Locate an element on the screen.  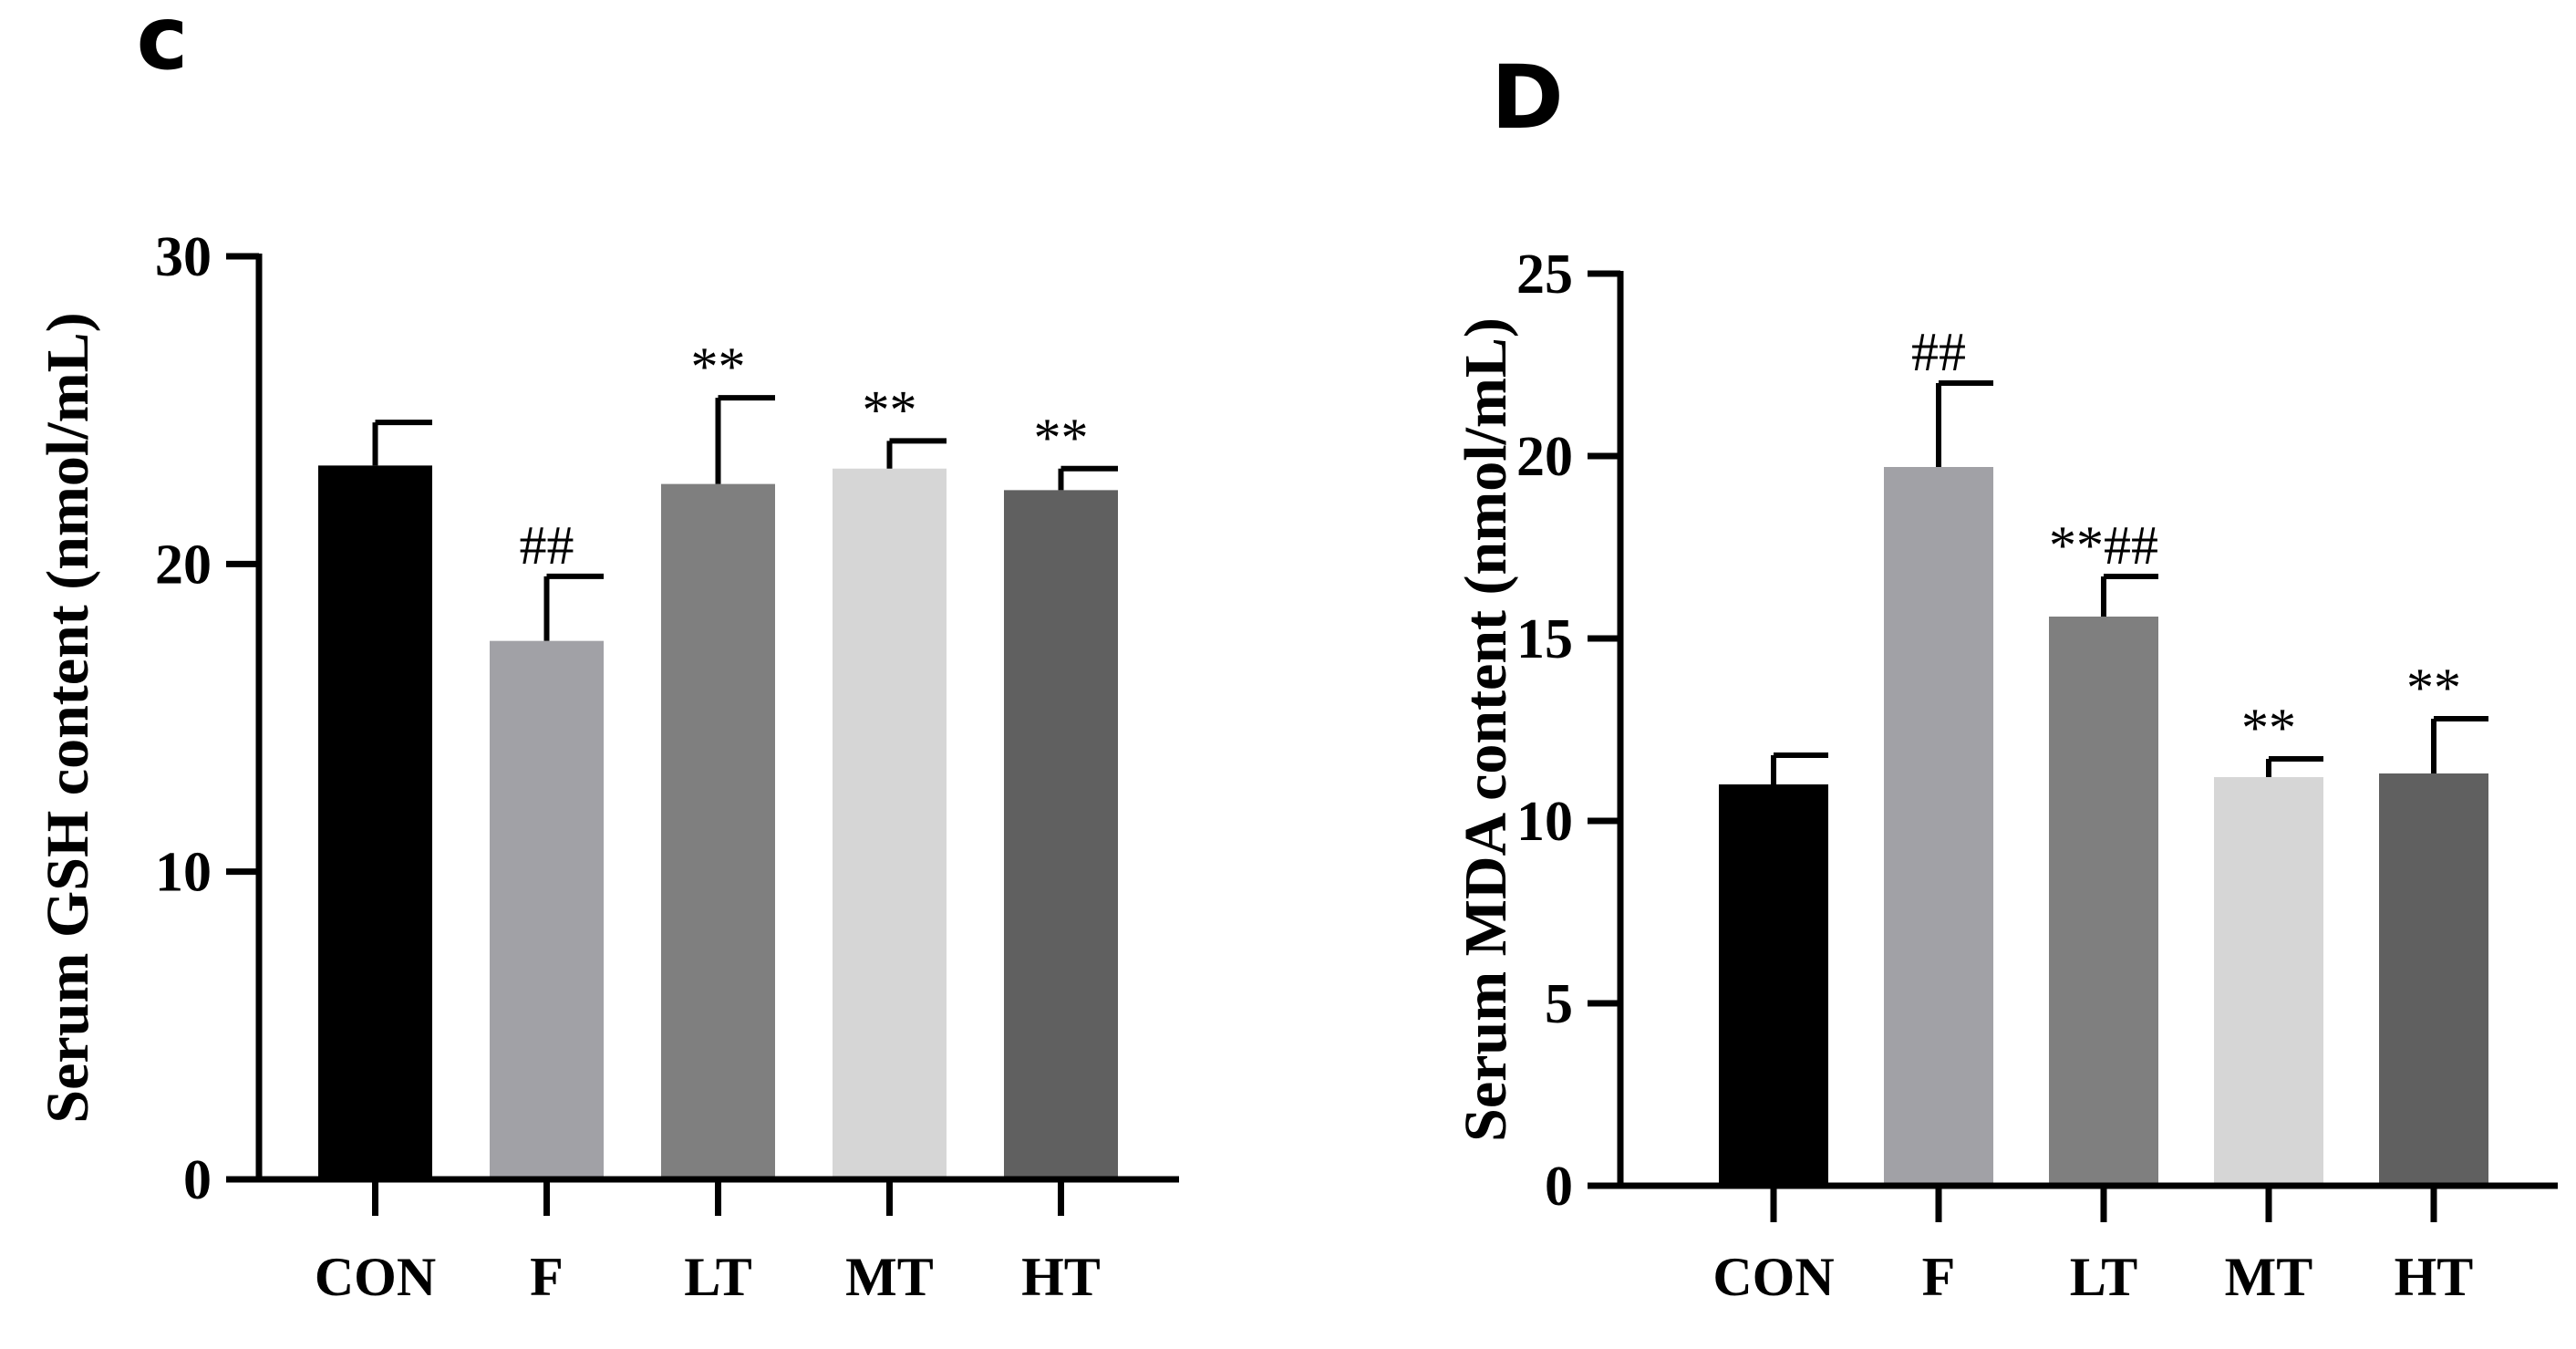
y-tick-label: 5 is located at coordinates (1559, 1004).